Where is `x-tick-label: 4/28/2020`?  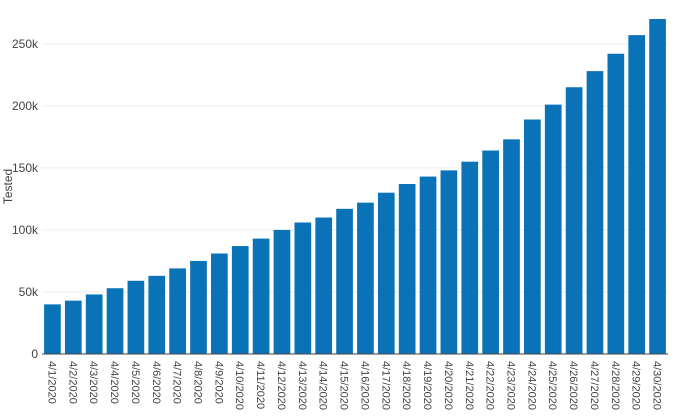 x-tick-label: 4/28/2020 is located at coordinates (615, 385).